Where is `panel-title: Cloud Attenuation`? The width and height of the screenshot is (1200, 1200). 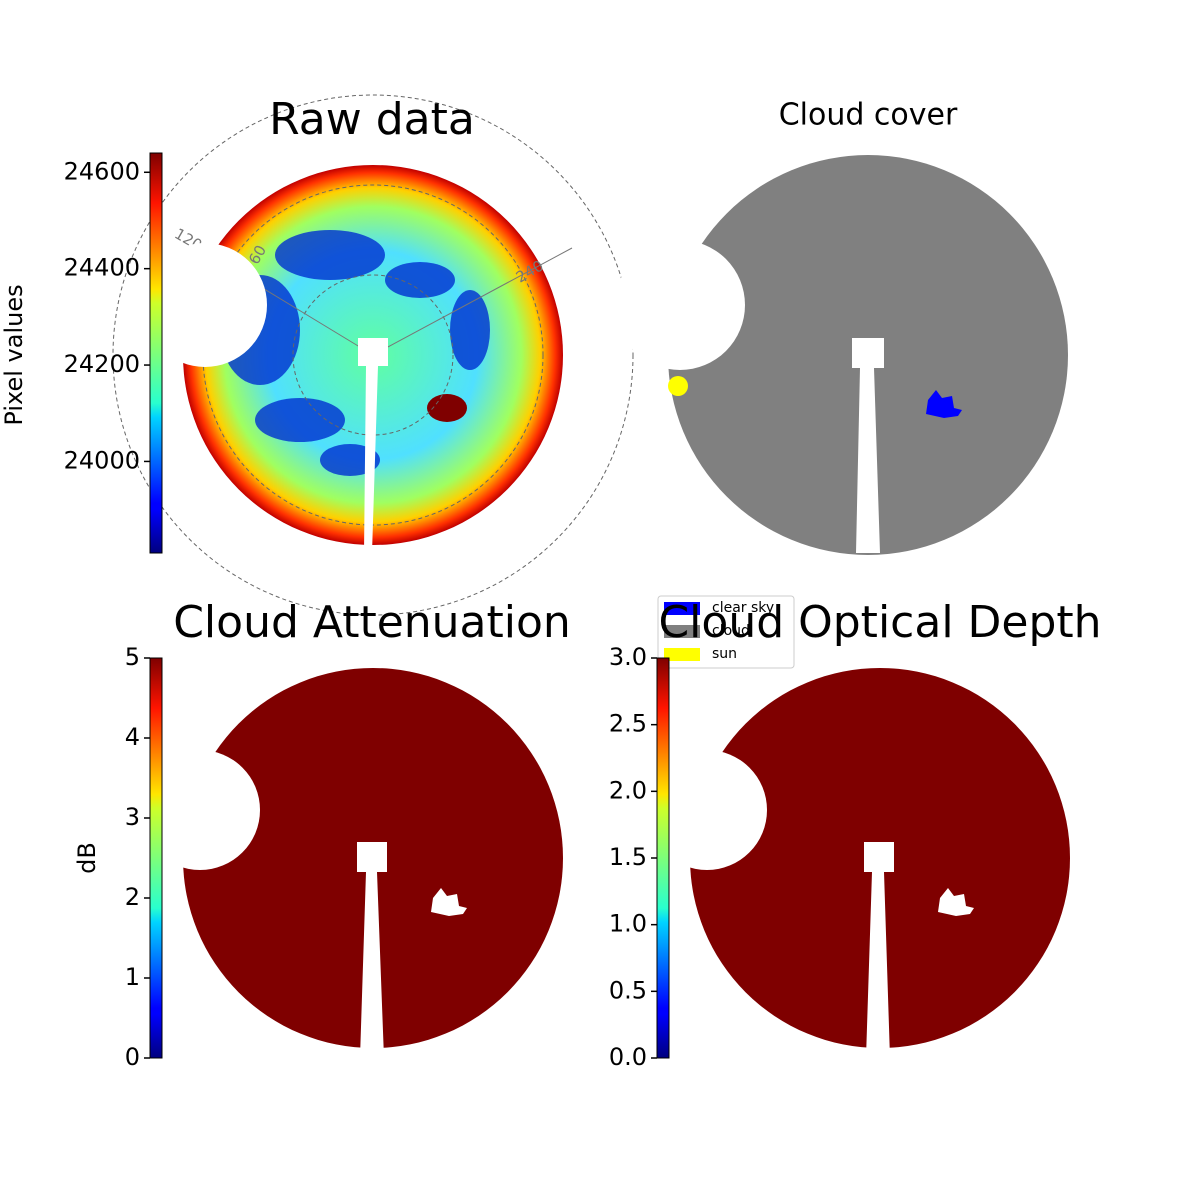
panel-title: Cloud Attenuation is located at coordinates (372, 622).